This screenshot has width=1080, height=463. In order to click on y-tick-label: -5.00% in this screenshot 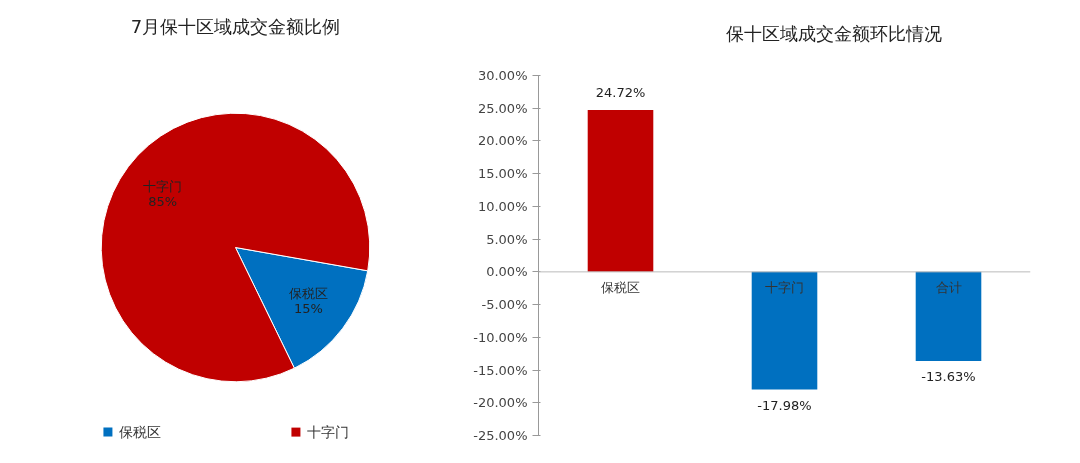, I will do `click(504, 305)`.